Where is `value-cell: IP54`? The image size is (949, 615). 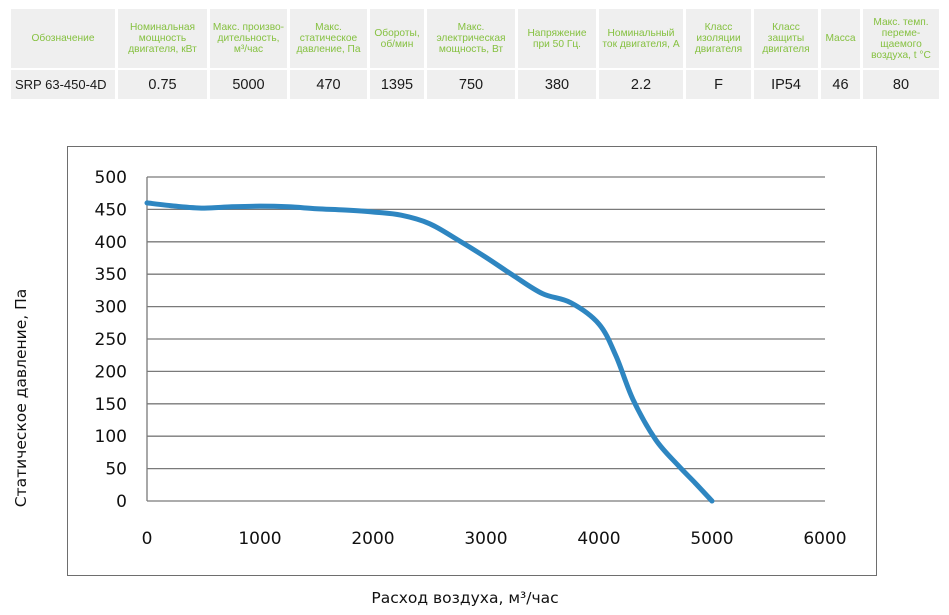 value-cell: IP54 is located at coordinates (786, 84).